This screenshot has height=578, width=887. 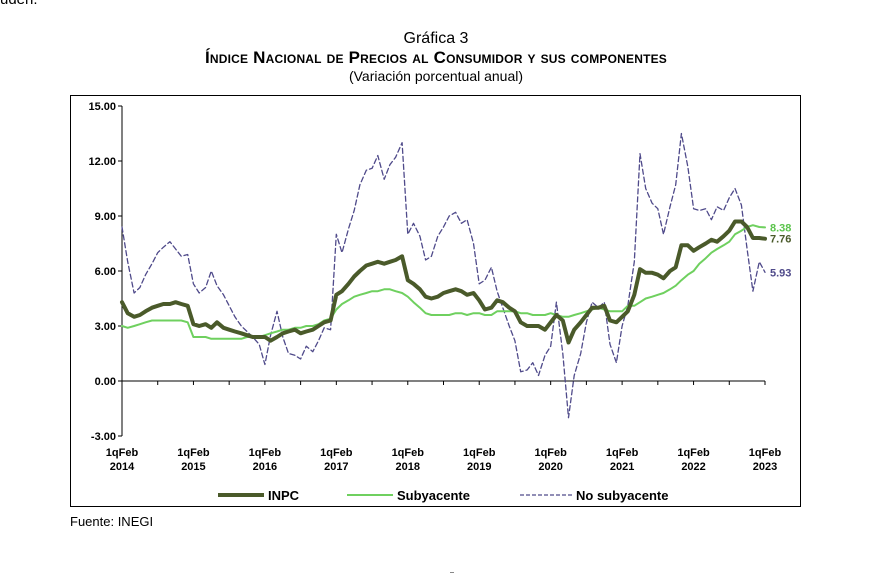 I want to click on legend: INPC Subyacente No subyacente, so click(x=443, y=495).